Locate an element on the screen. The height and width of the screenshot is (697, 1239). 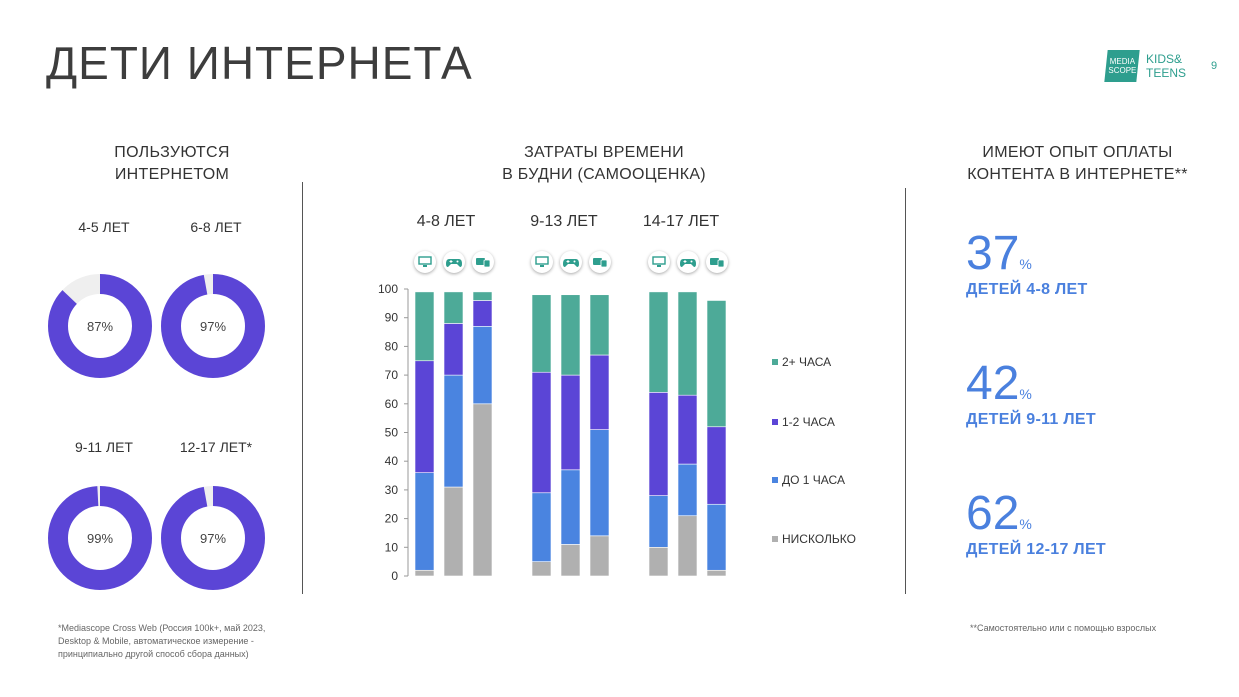
heading-line-1: ЗАТРАТЫ ВРЕМЕНИ is located at coordinates (604, 152).